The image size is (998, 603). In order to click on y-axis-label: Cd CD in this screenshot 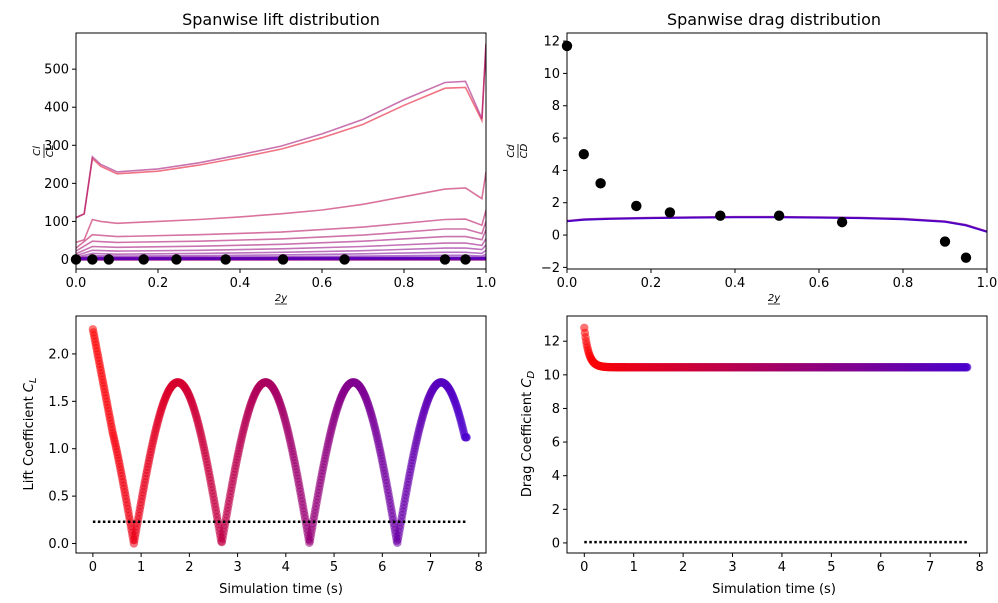, I will do `click(518, 150)`.